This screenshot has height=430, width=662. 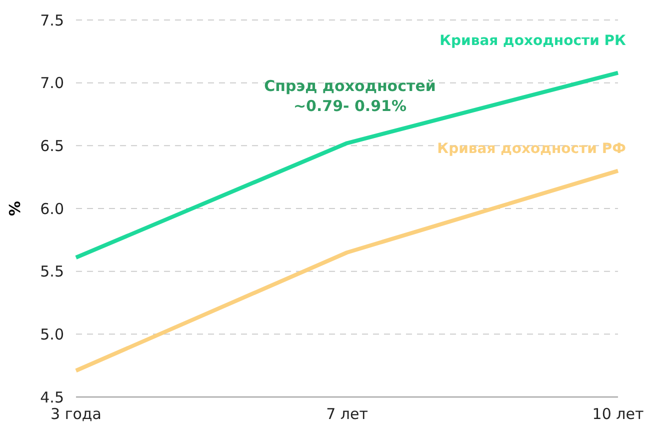 I want to click on y-tick-label: 7.5, so click(x=52, y=20).